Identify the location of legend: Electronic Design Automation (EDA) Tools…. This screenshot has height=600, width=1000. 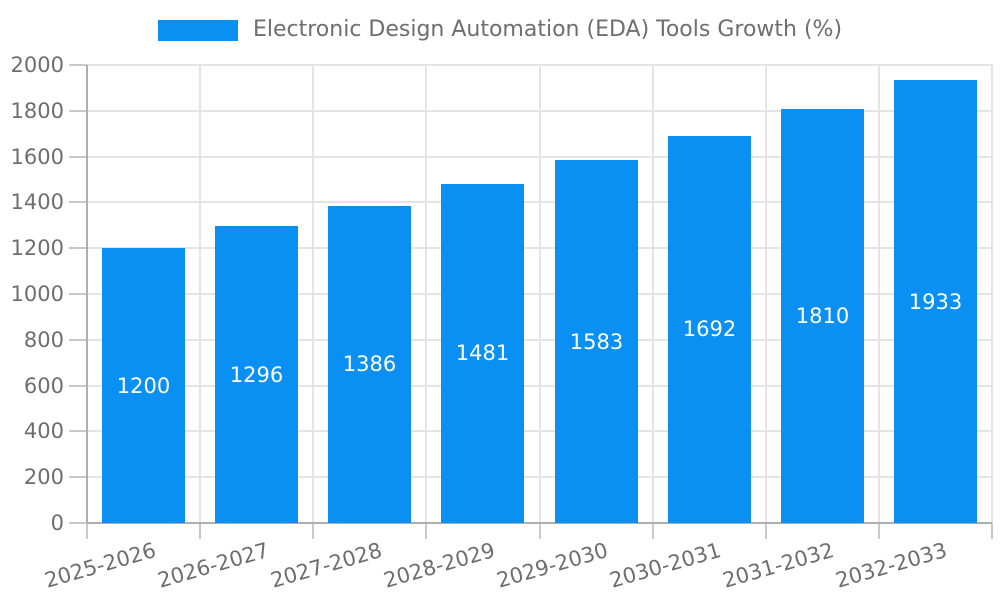
(500, 30).